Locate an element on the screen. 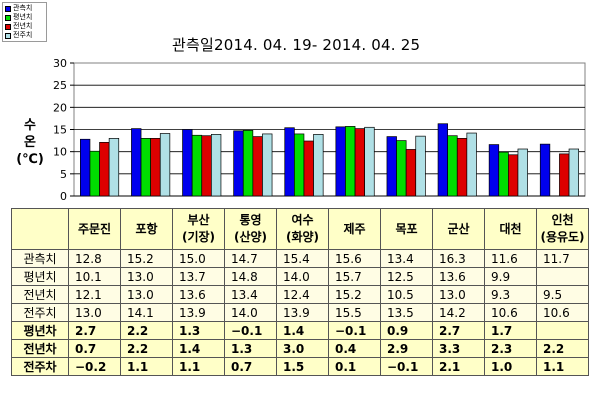  table-cell: 11.7 is located at coordinates (562, 258).